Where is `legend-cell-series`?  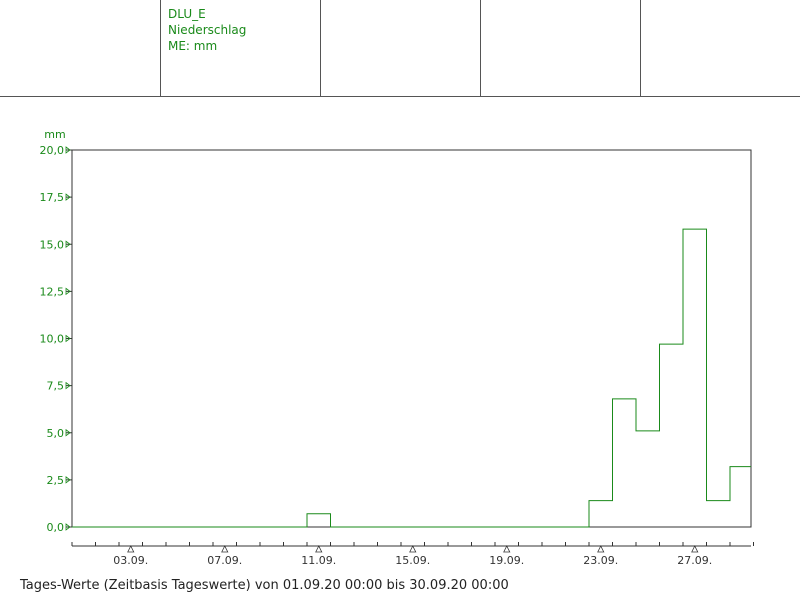 legend-cell-series is located at coordinates (240, 48).